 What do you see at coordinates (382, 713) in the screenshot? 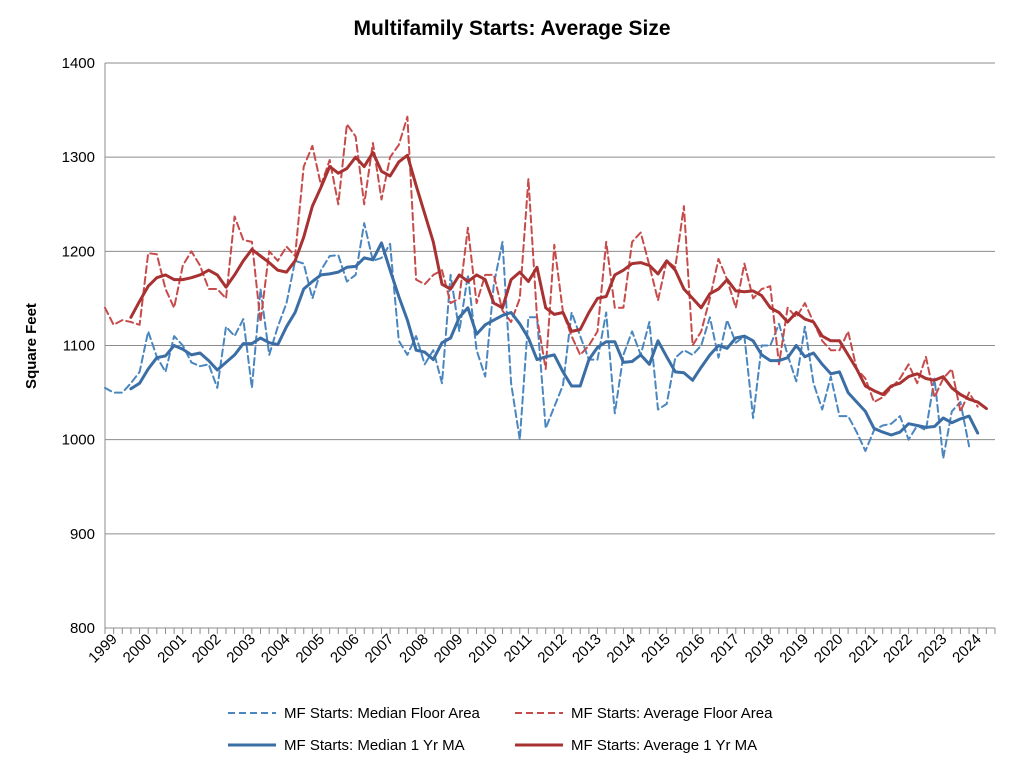
I see `legend-label: MF Starts: Median Floor Area` at bounding box center [382, 713].